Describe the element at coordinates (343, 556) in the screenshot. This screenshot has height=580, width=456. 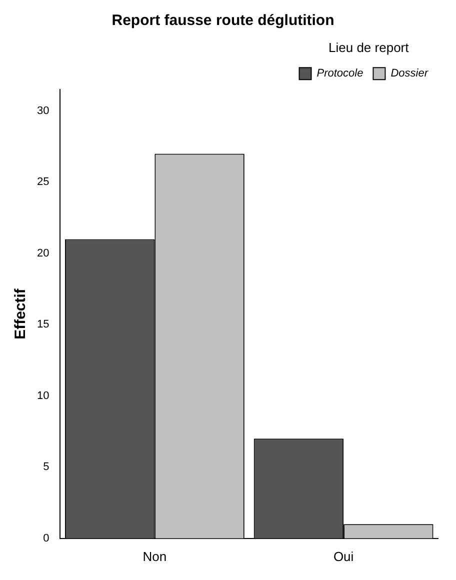
I see `x-tick-label: Oui` at that location.